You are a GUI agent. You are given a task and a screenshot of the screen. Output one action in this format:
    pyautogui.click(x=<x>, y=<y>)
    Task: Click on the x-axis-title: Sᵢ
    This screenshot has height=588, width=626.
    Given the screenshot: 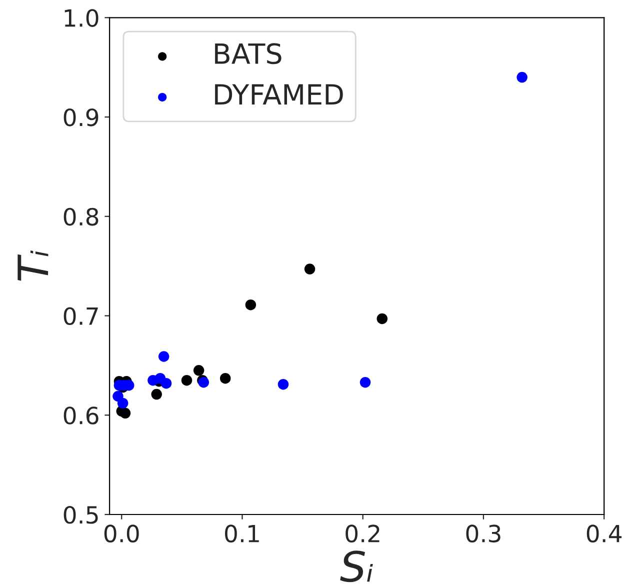 What is the action you would take?
    pyautogui.click(x=356, y=566)
    